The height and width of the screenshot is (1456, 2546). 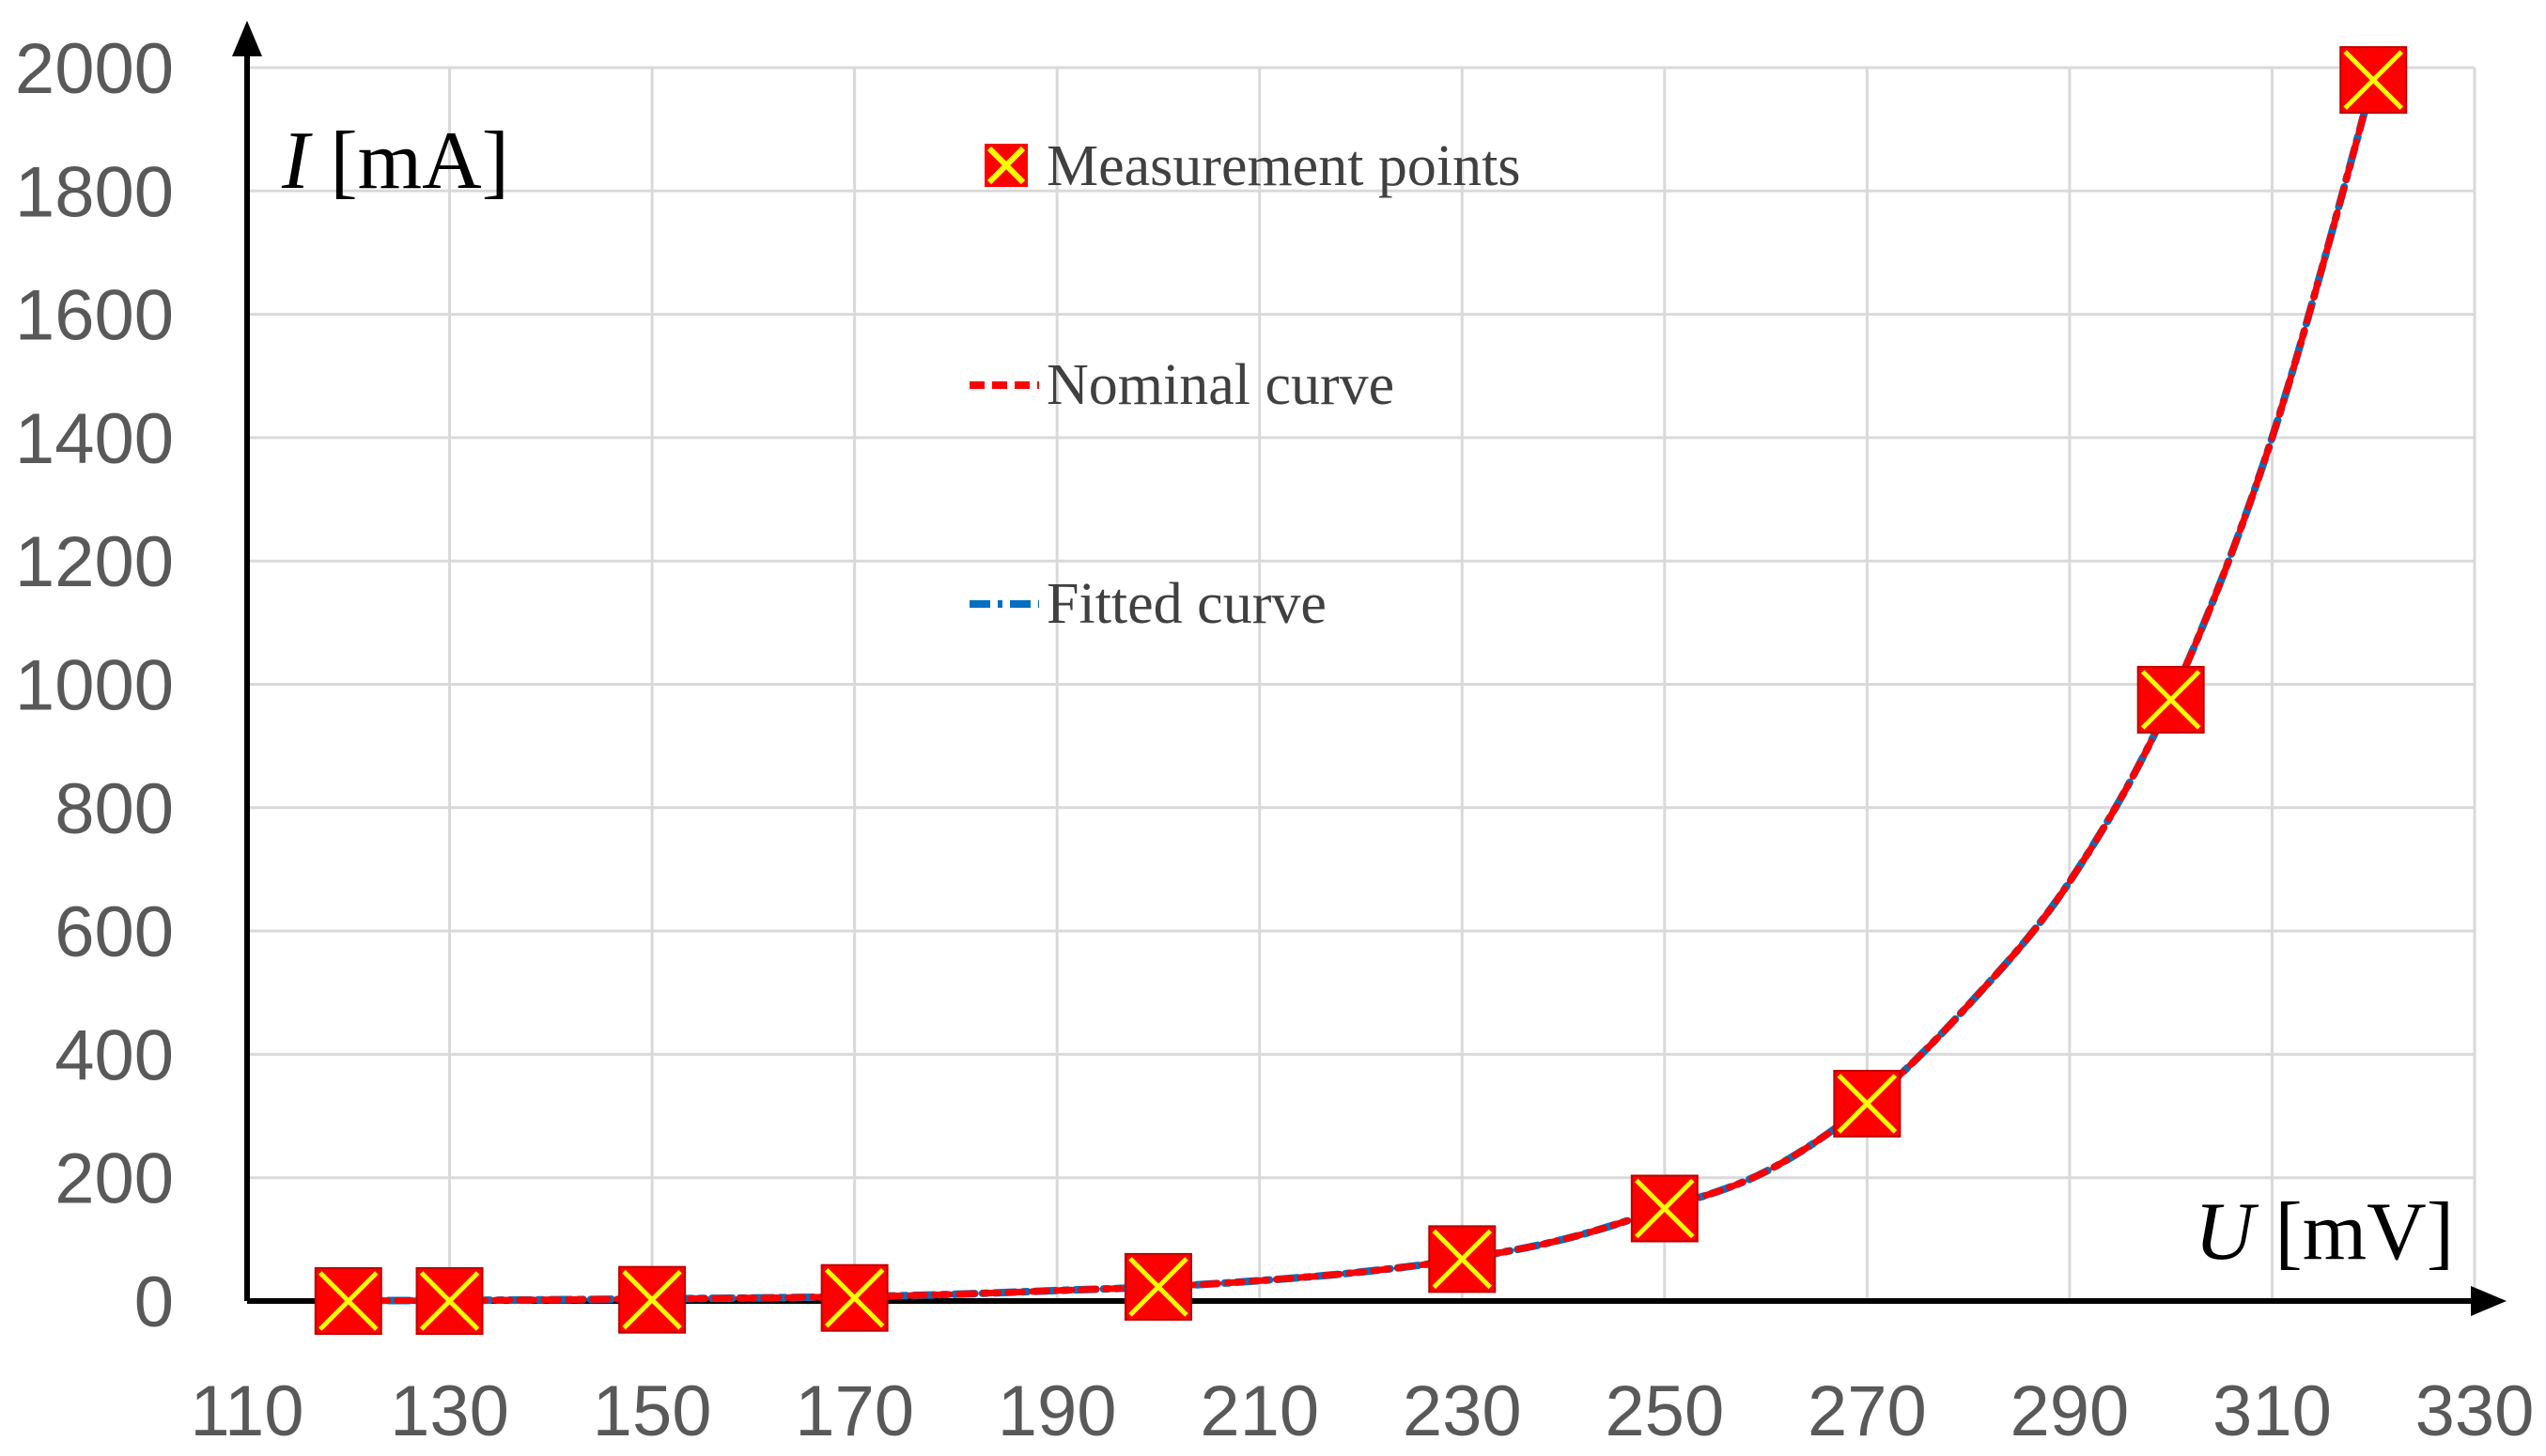 What do you see at coordinates (1260, 1411) in the screenshot?
I see `x-tick-label: 210` at bounding box center [1260, 1411].